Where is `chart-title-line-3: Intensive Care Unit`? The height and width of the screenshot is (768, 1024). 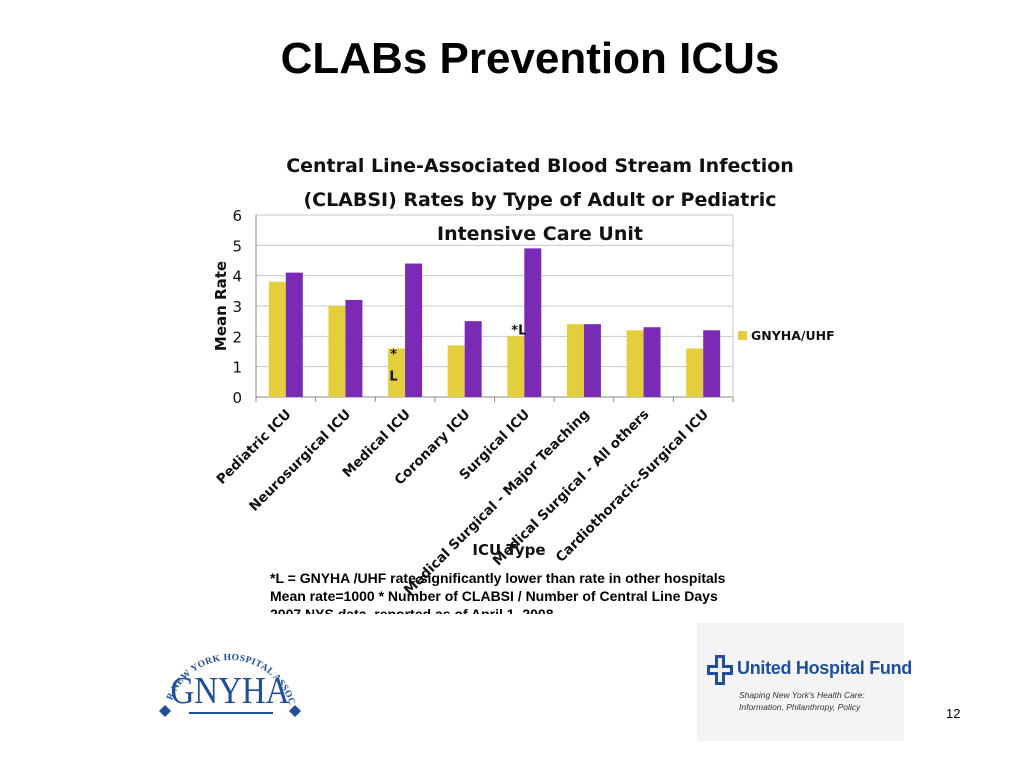 chart-title-line-3: Intensive Care Unit is located at coordinates (540, 234).